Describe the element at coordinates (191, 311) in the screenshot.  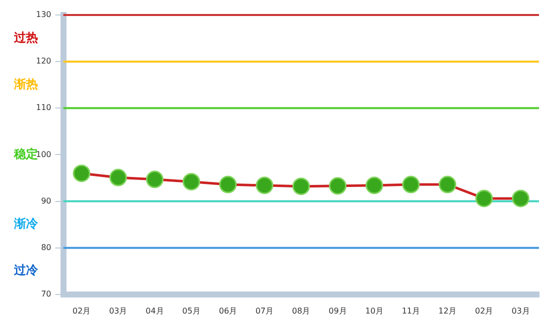
I see `x-tick-label: 05月` at that location.